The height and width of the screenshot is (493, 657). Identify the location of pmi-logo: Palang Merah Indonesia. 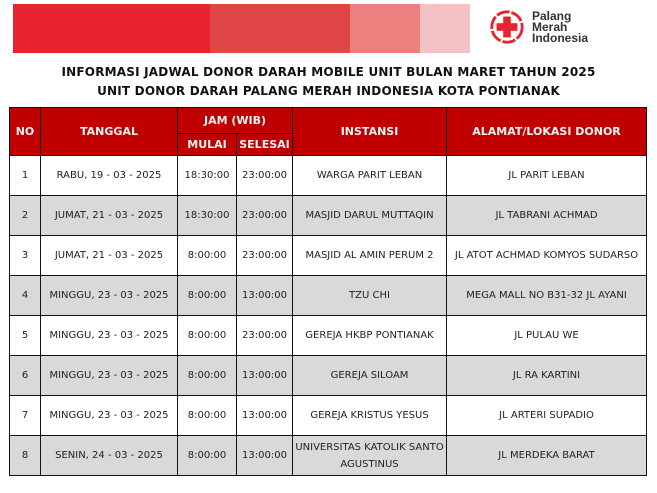
(538, 27).